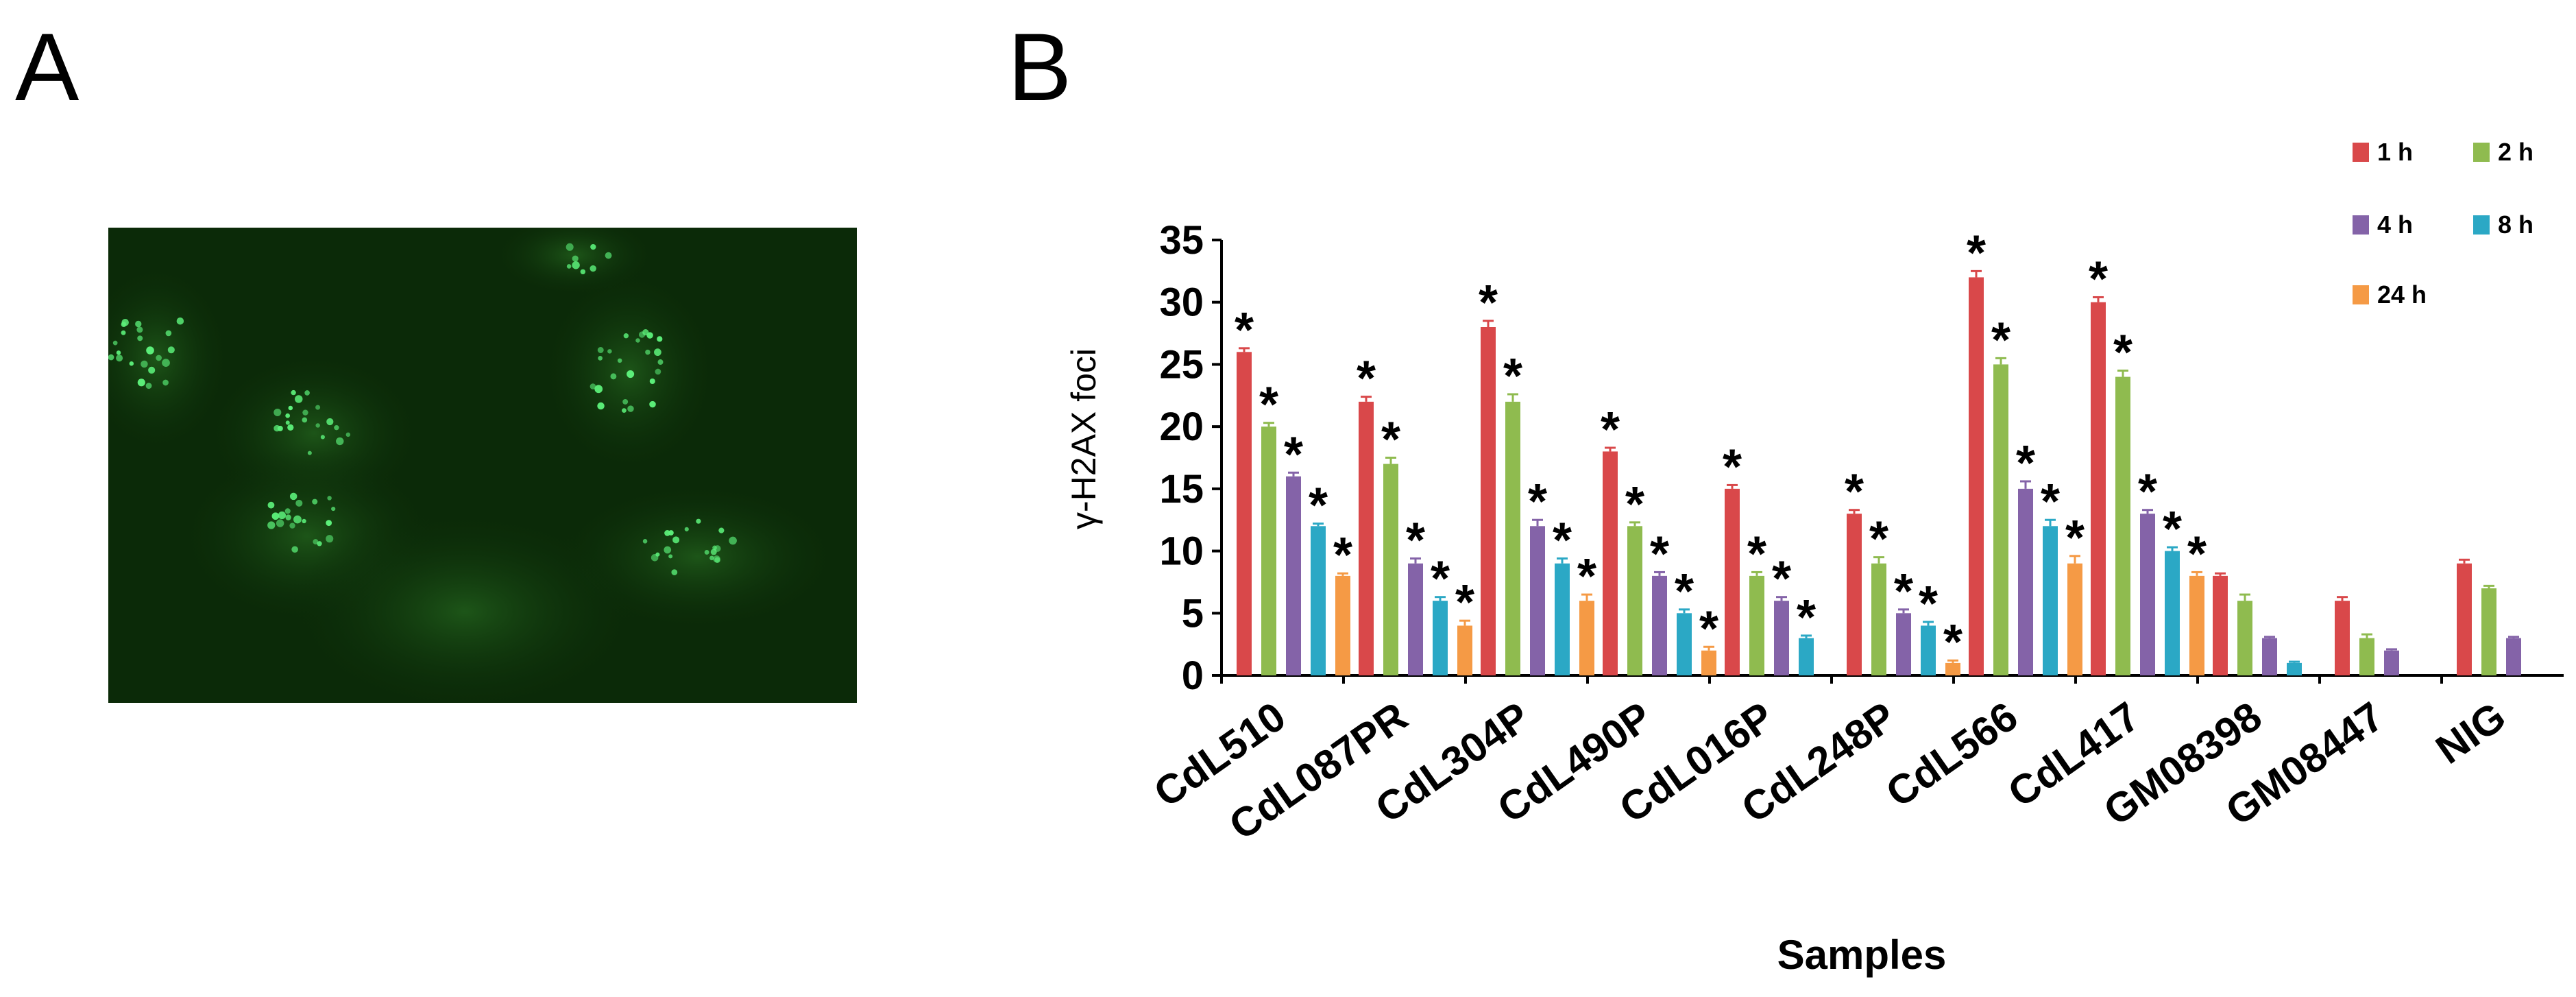 This screenshot has width=2576, height=997. What do you see at coordinates (2402, 294) in the screenshot?
I see `legend-label: 24 h` at bounding box center [2402, 294].